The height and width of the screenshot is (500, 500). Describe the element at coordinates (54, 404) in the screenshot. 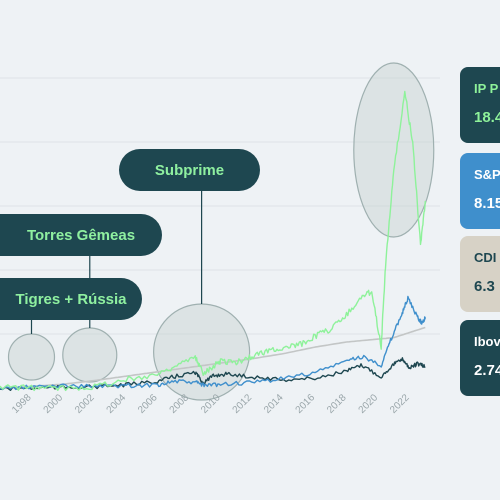

I see `x-tick-label: 2000` at that location.